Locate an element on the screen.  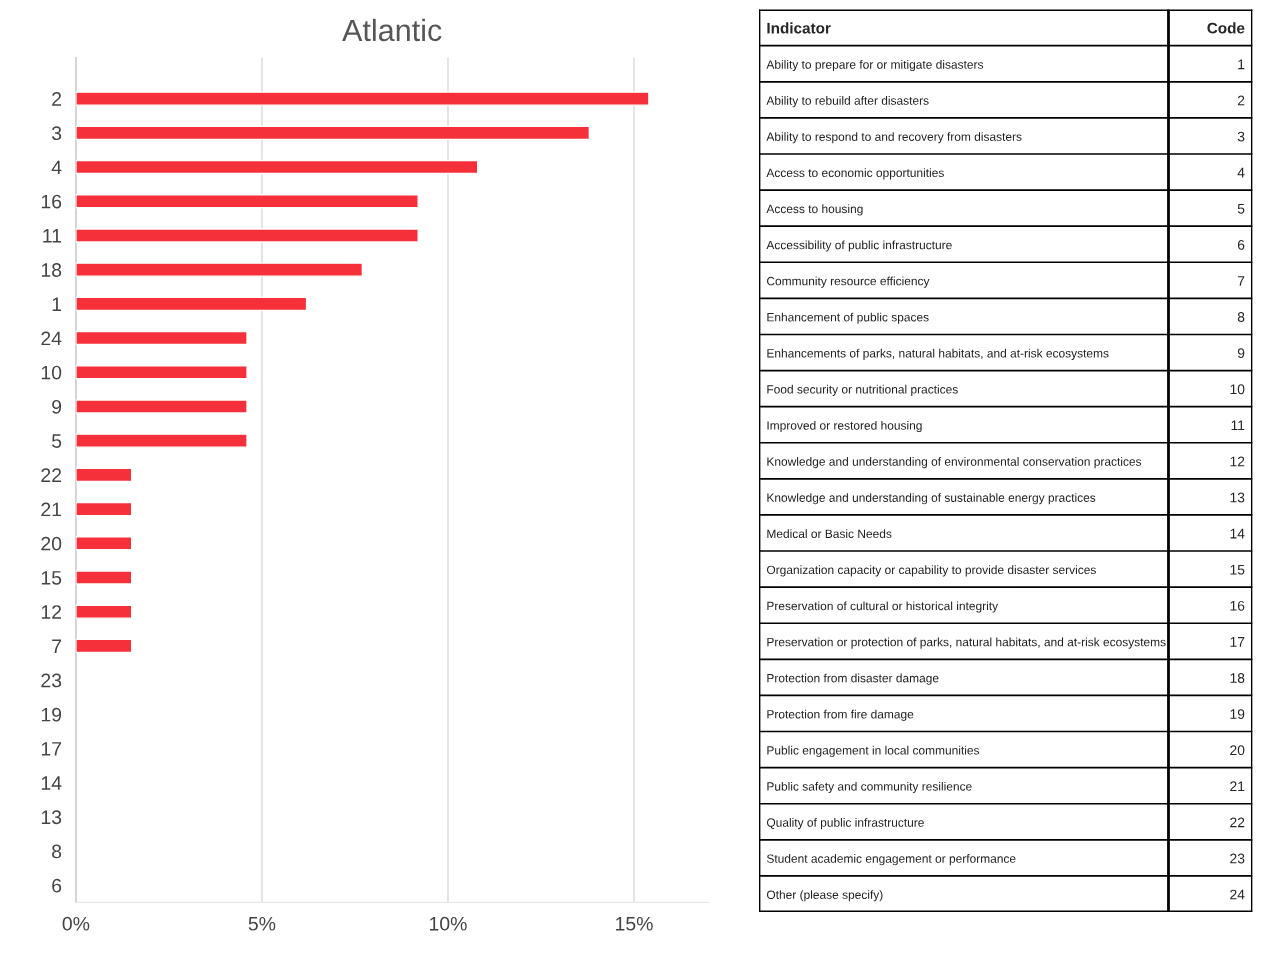
category-label: Access to housing is located at coordinates (814, 210).